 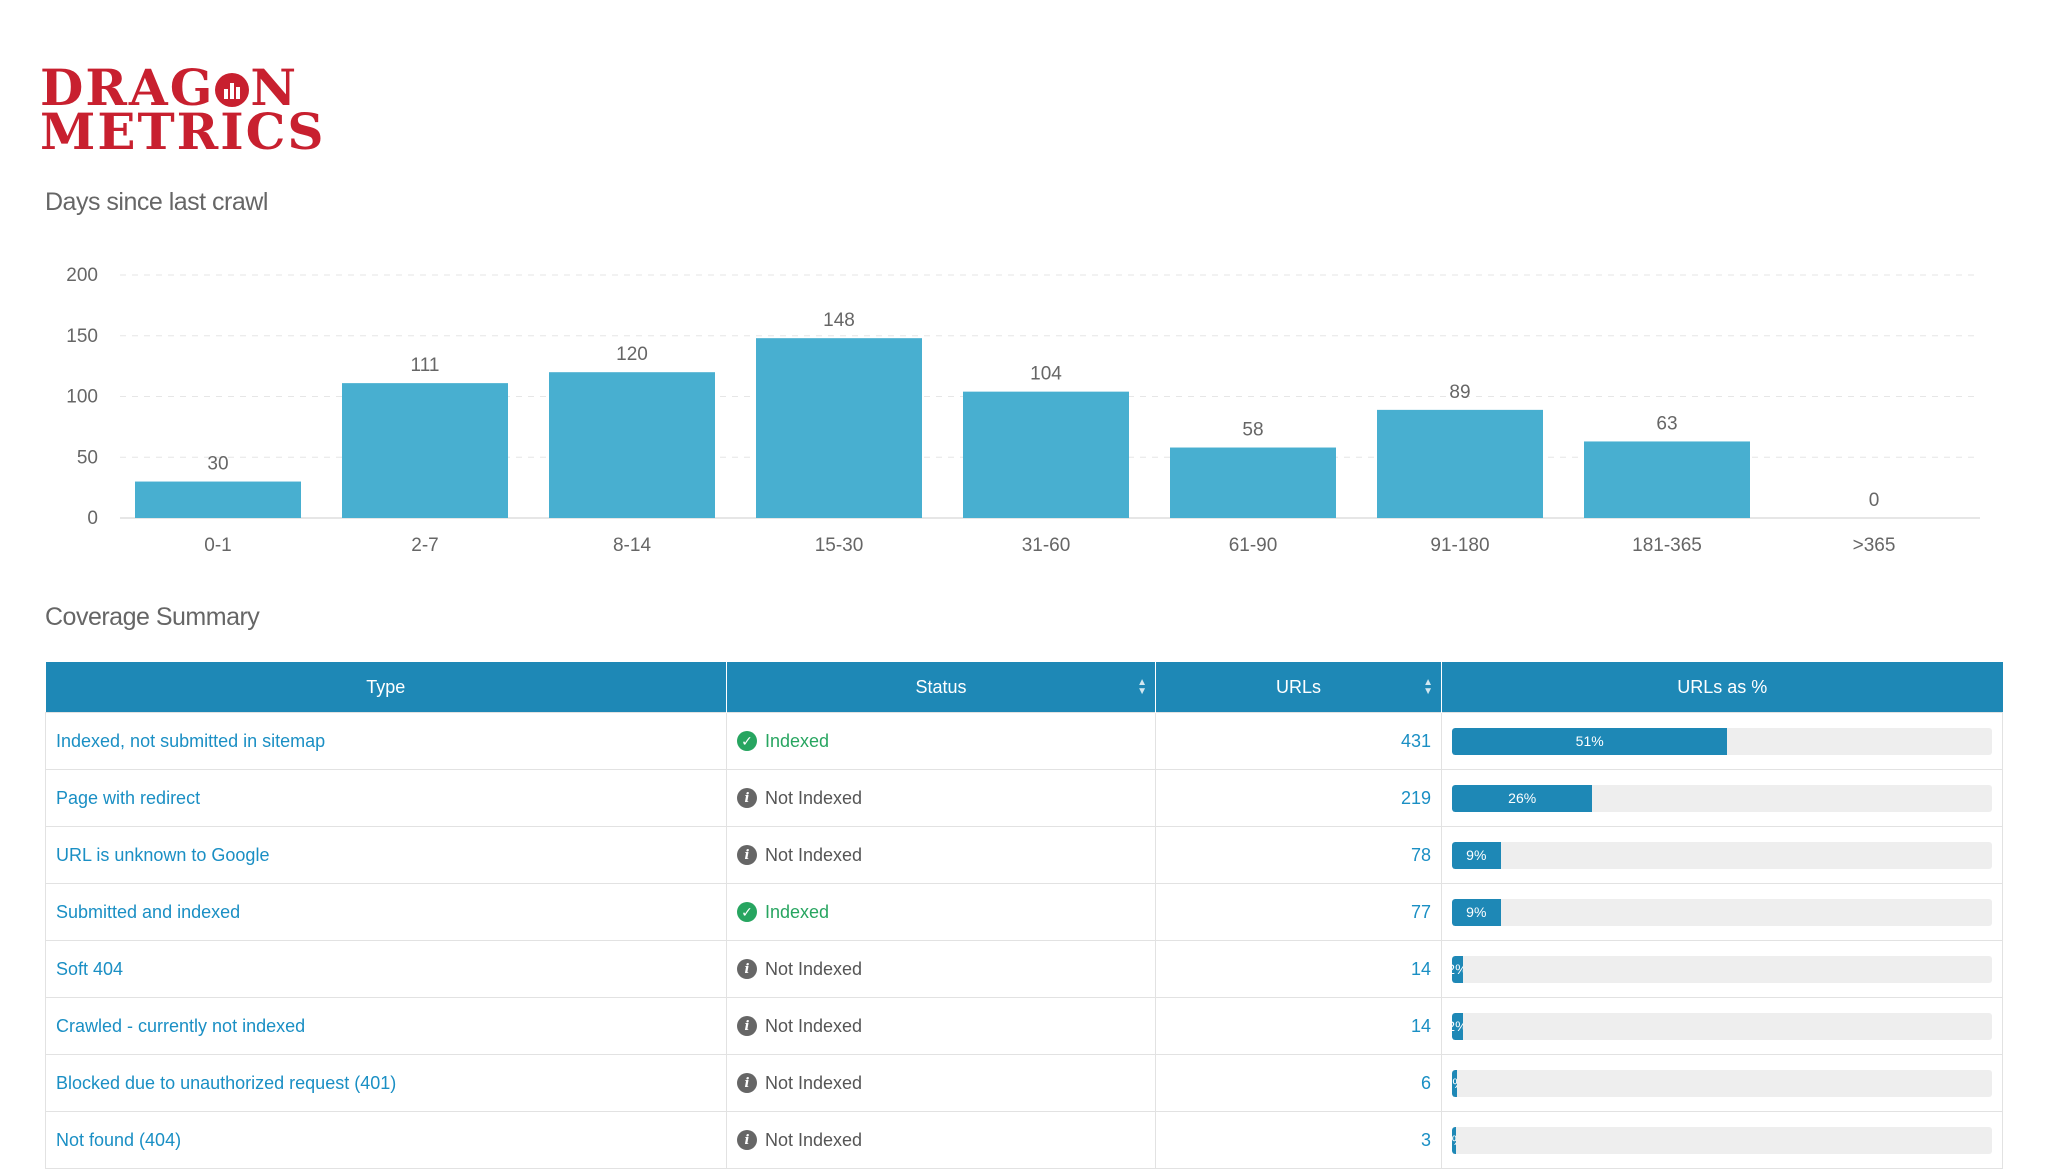 What do you see at coordinates (797, 740) in the screenshot?
I see `status-label: Indexed` at bounding box center [797, 740].